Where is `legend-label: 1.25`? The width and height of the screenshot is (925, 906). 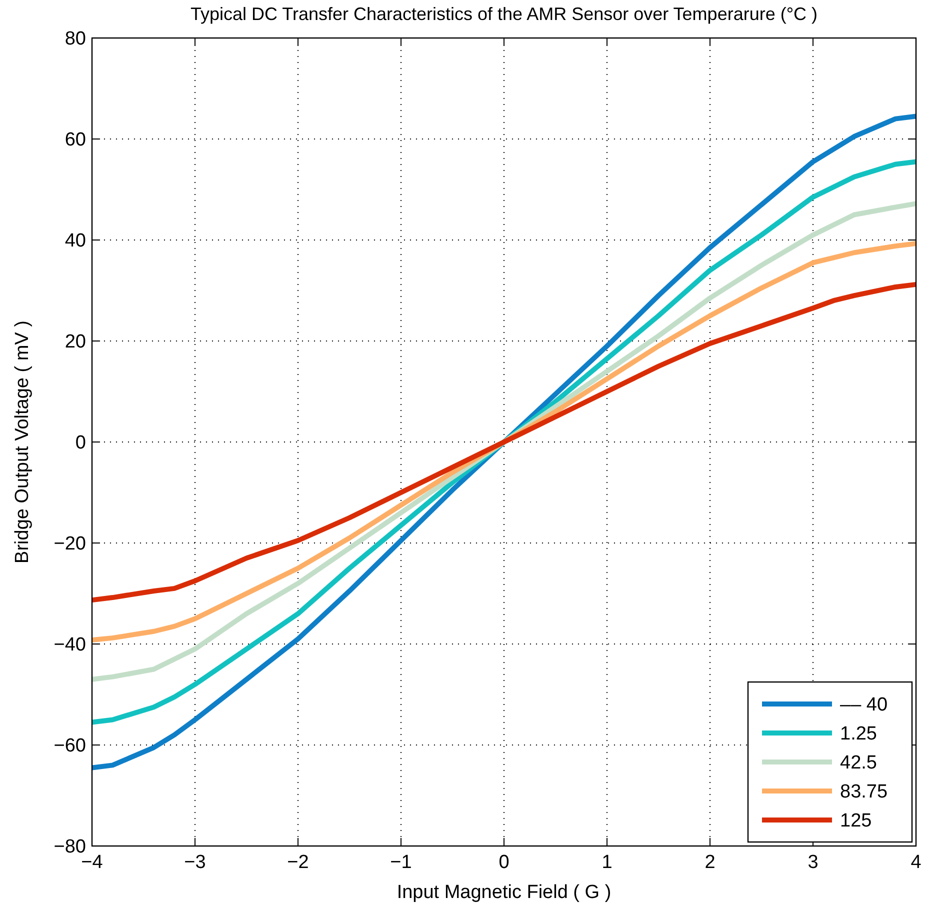
legend-label: 1.25 is located at coordinates (858, 734).